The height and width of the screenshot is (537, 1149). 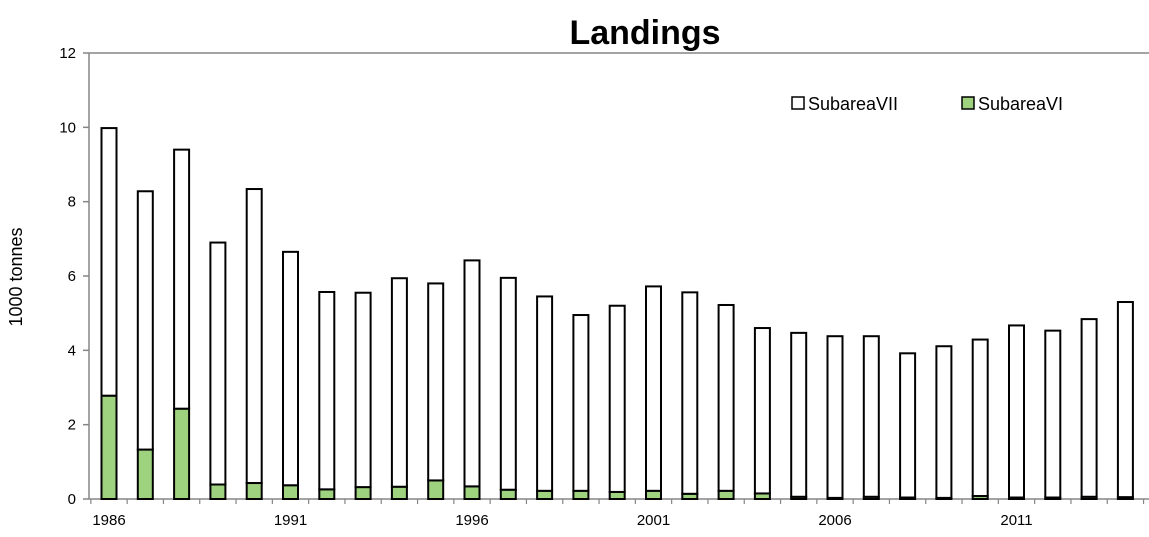 What do you see at coordinates (726, 397) in the screenshot?
I see `bar-subareavii-2003` at bounding box center [726, 397].